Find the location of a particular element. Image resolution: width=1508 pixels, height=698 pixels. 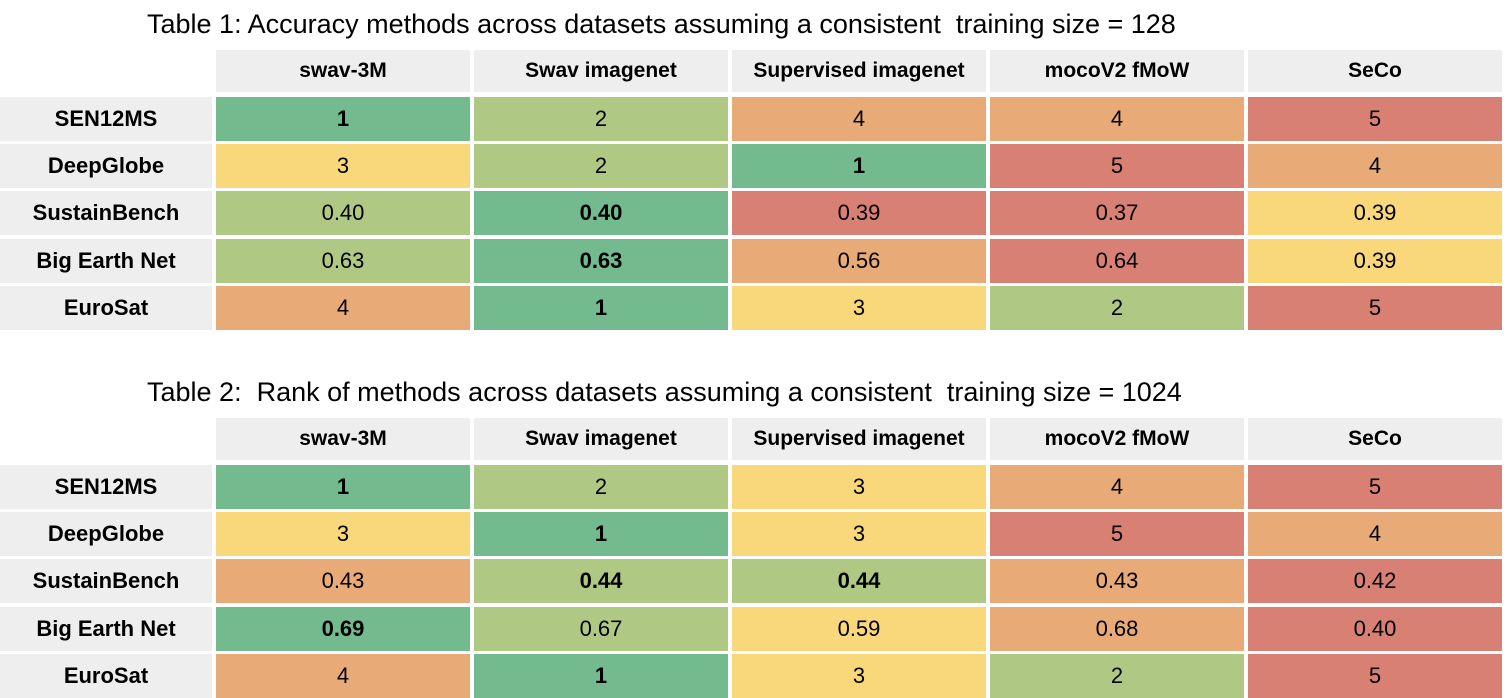

table-cell: 0.68 is located at coordinates (1117, 629).